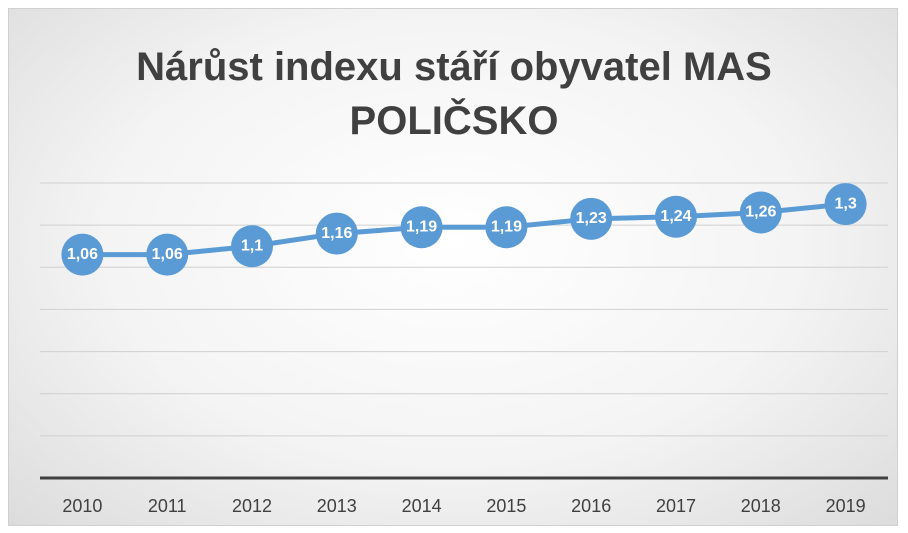  I want to click on x-tick-label: 2011, so click(167, 506).